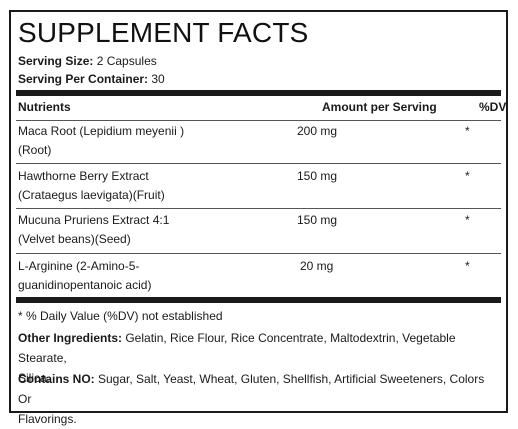 This screenshot has height=429, width=518. Describe the element at coordinates (91, 195) in the screenshot. I see `nutrient-name-line: (Crataegus laevigata)(Fruit)` at that location.